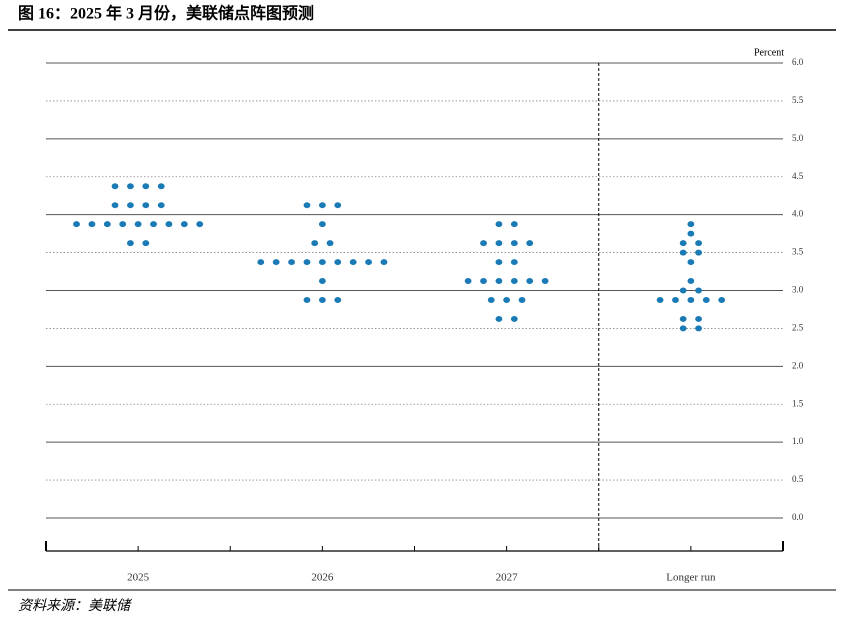 The width and height of the screenshot is (841, 626). I want to click on x-tick-label: 2026, so click(322, 578).